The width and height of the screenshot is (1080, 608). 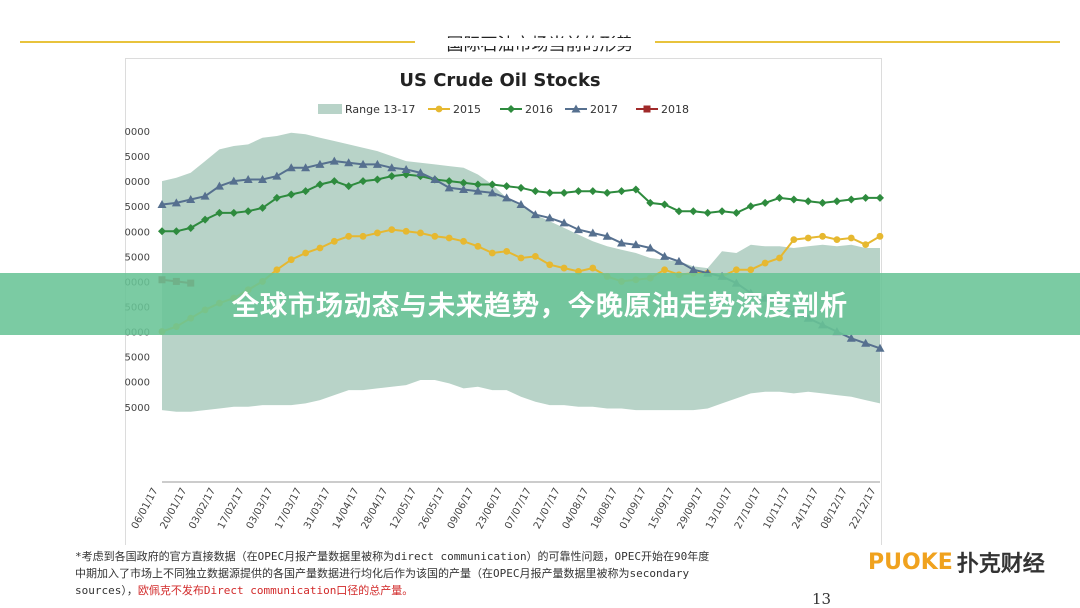 What do you see at coordinates (131, 207) in the screenshot?
I see `y-tick-label: 465000` at bounding box center [131, 207].